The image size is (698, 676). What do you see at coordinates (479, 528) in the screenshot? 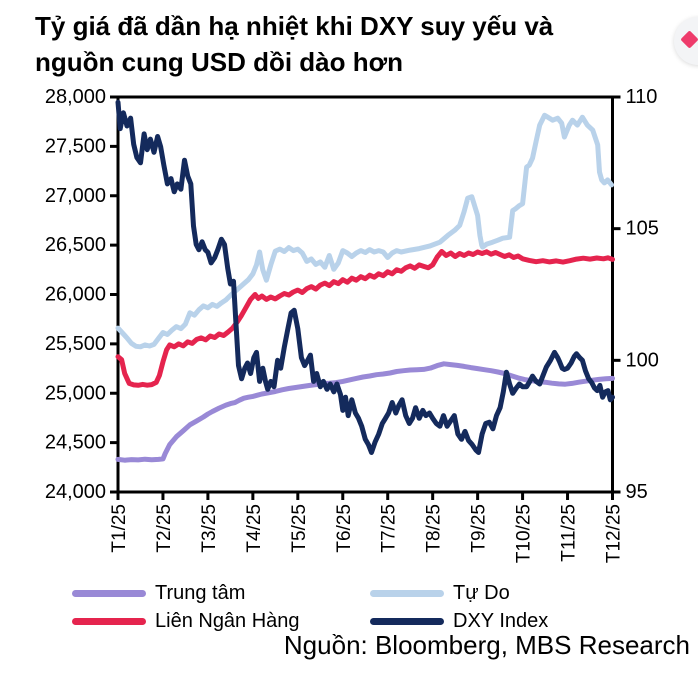
I see `x-axis-tick-label: T9/25` at bounding box center [479, 528].